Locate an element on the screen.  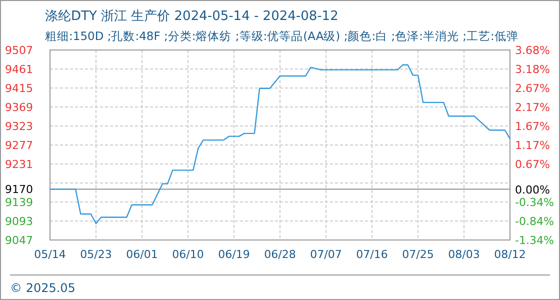
y2-tick-label: -1.34% is located at coordinates (534, 240).